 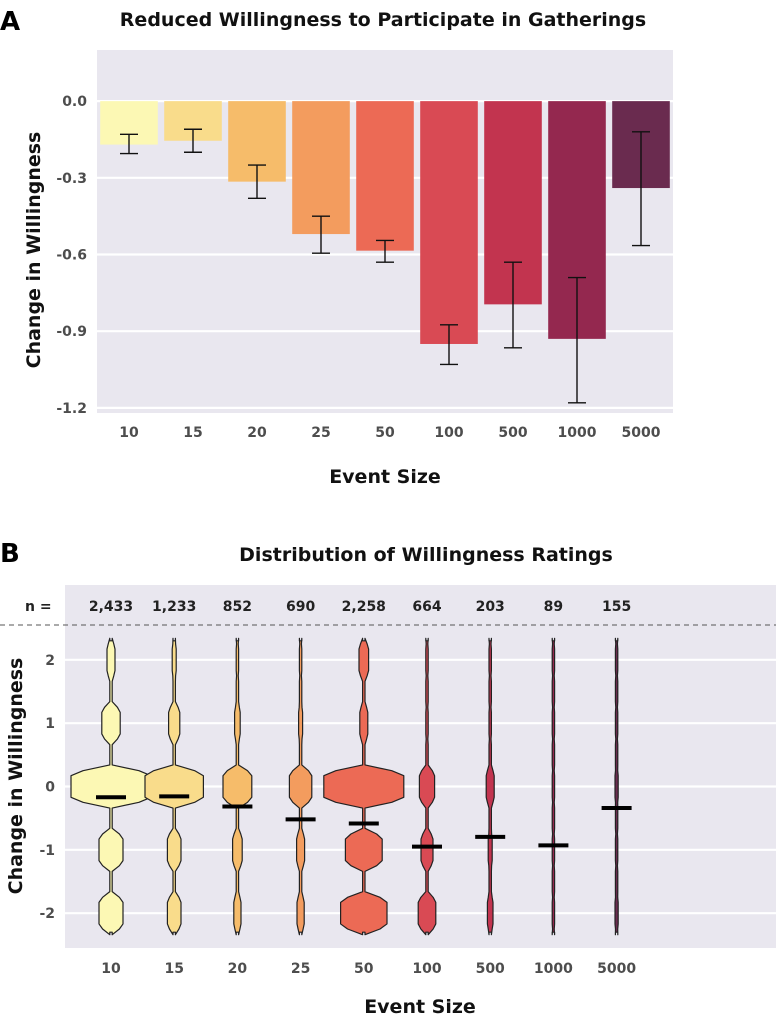 I want to click on panel-b-n-count: 2,433, so click(x=111, y=607).